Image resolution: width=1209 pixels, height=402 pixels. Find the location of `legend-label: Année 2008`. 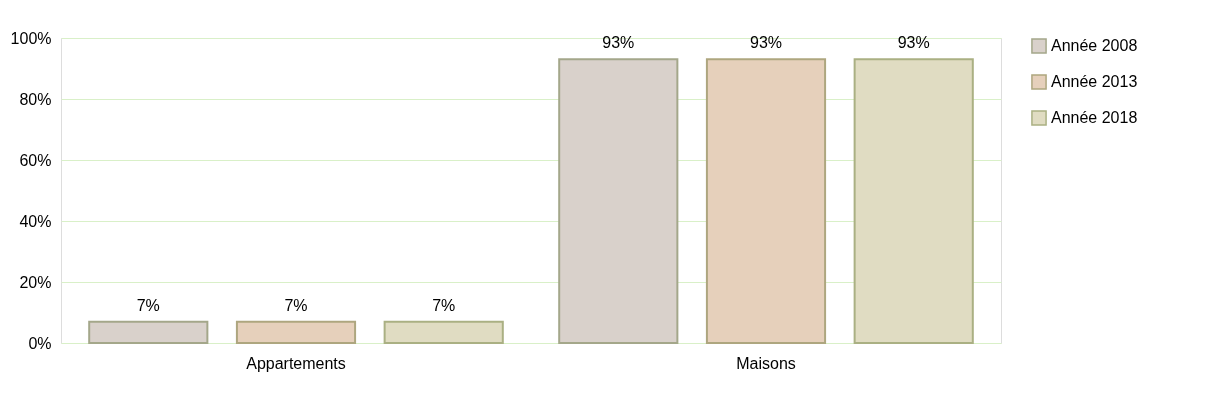

legend-label: Année 2008 is located at coordinates (1094, 45).